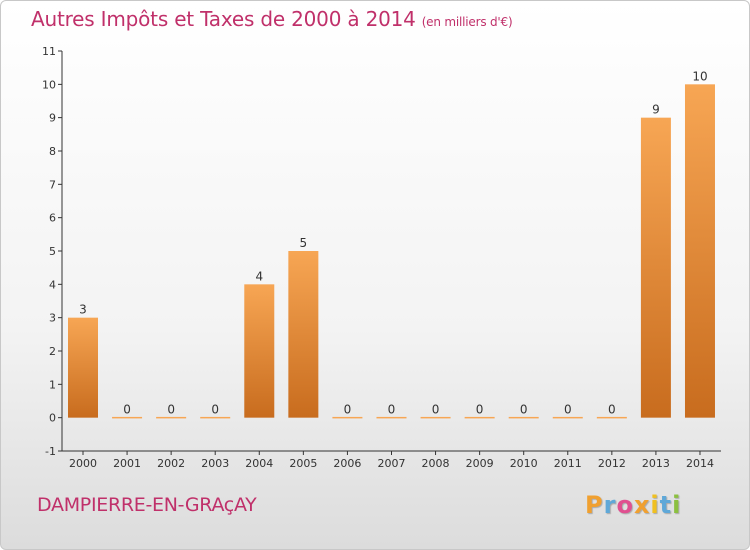 The height and width of the screenshot is (550, 750). Describe the element at coordinates (304, 243) in the screenshot. I see `value-label-2005: 5` at that location.